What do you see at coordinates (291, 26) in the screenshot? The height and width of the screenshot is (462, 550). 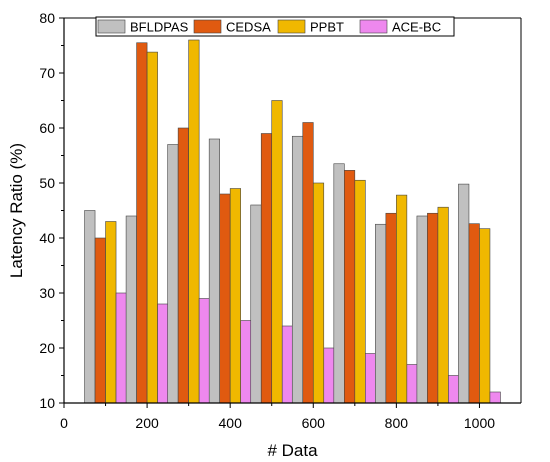 I see `legend-swatch-ppbt` at bounding box center [291, 26].